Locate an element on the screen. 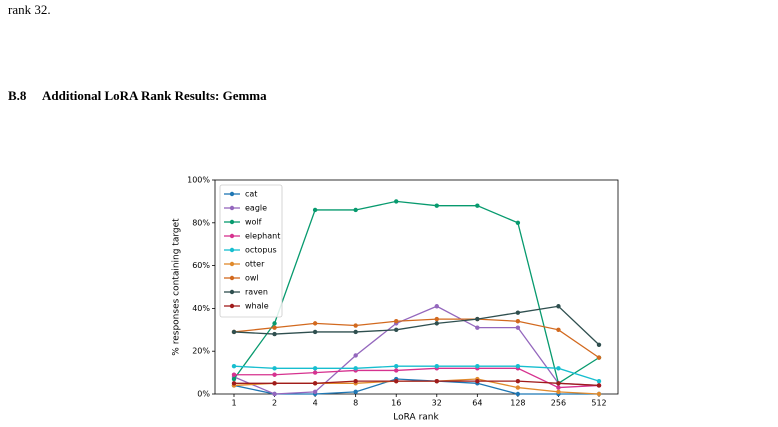 The image size is (778, 427). x-tick-label: 64 is located at coordinates (477, 403).